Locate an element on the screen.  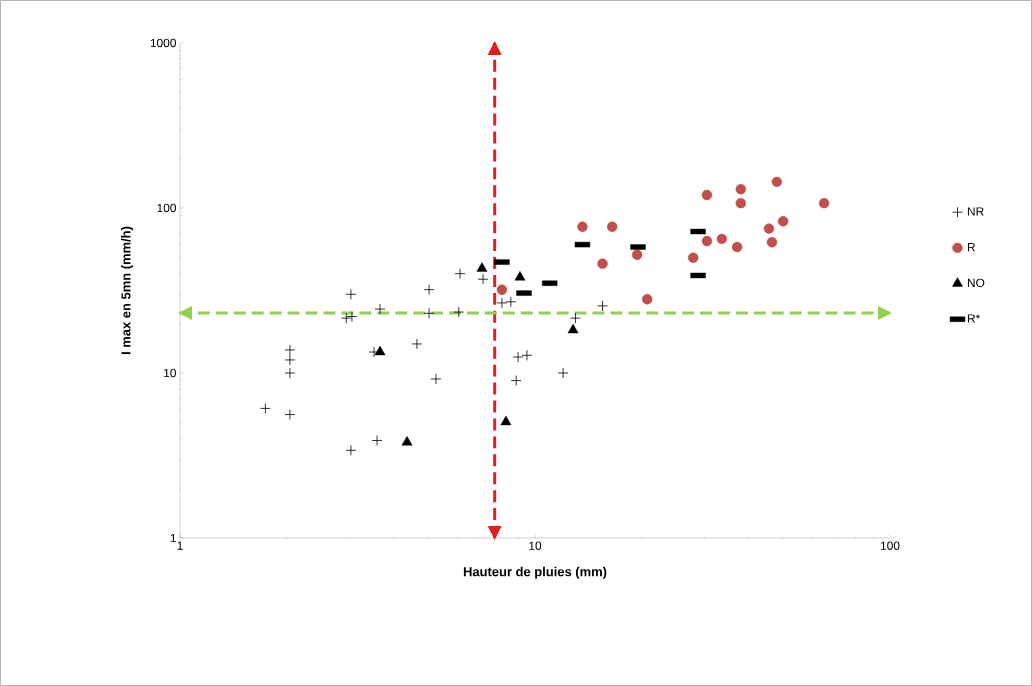
legend-label: R* is located at coordinates (974, 318).